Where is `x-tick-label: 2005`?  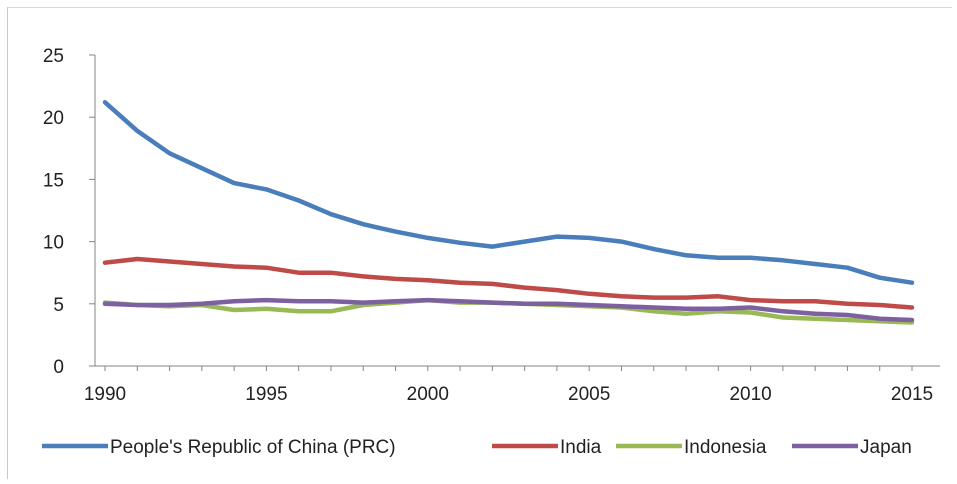 x-tick-label: 2005 is located at coordinates (589, 394).